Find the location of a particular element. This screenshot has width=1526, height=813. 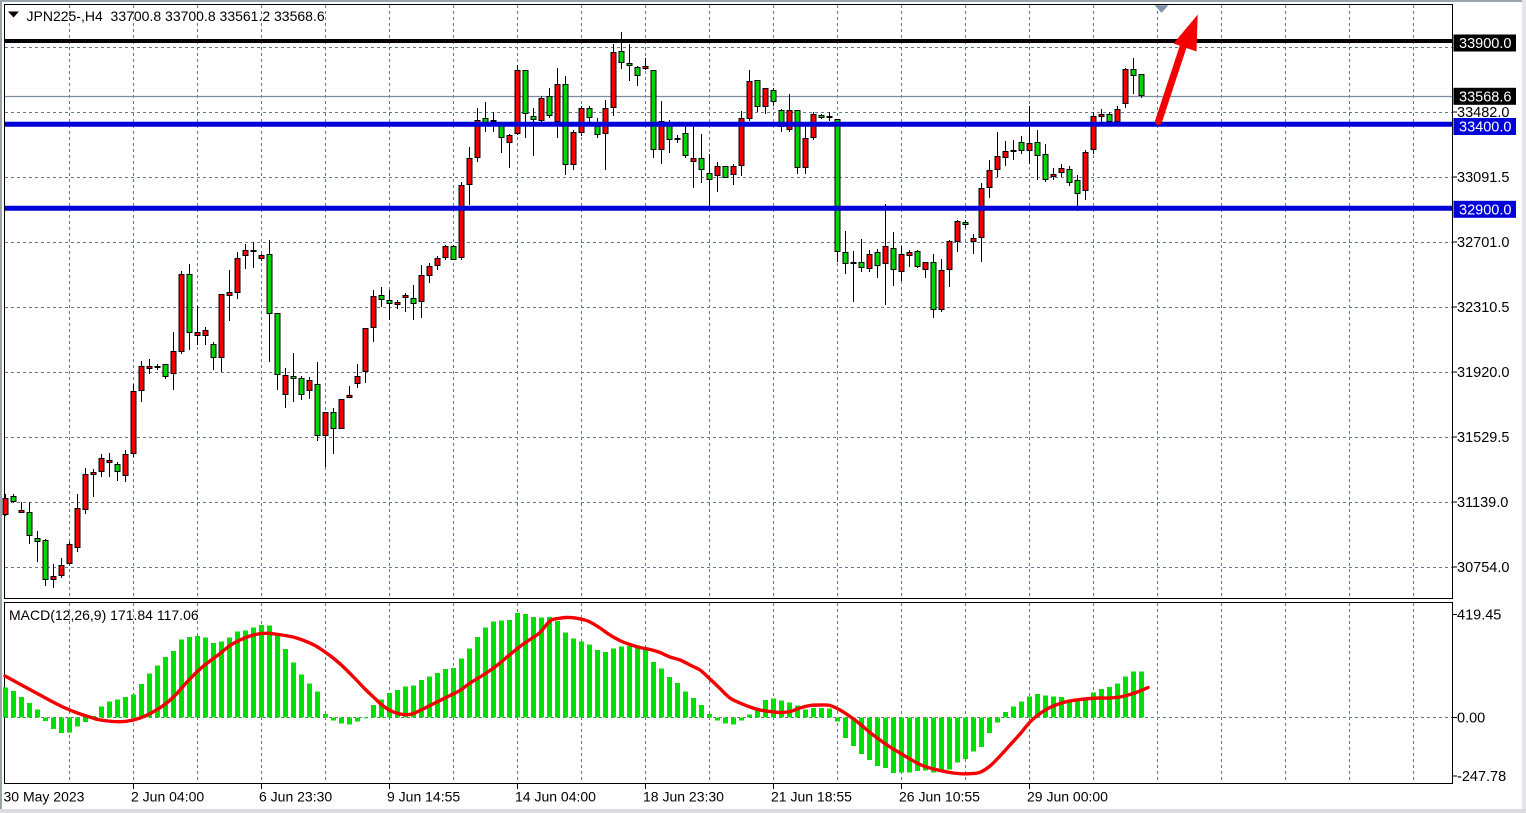

svg-text: 30754.0 is located at coordinates (1483, 568).